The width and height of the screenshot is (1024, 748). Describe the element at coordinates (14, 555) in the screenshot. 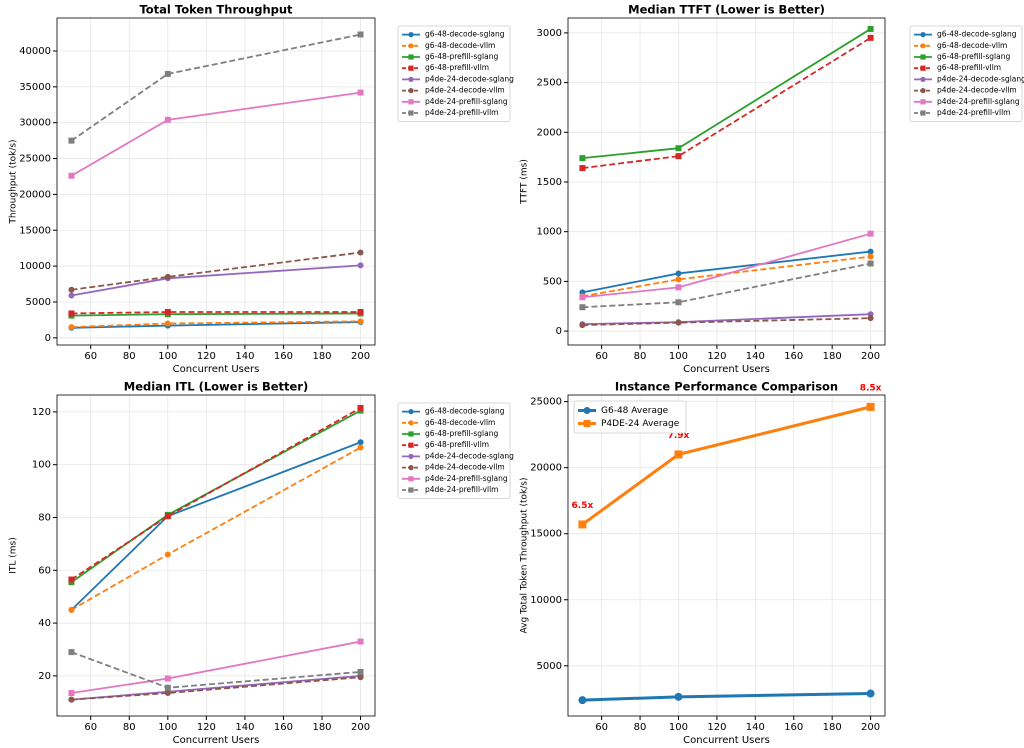

I see `y-axis-label: ITL (ms)` at that location.